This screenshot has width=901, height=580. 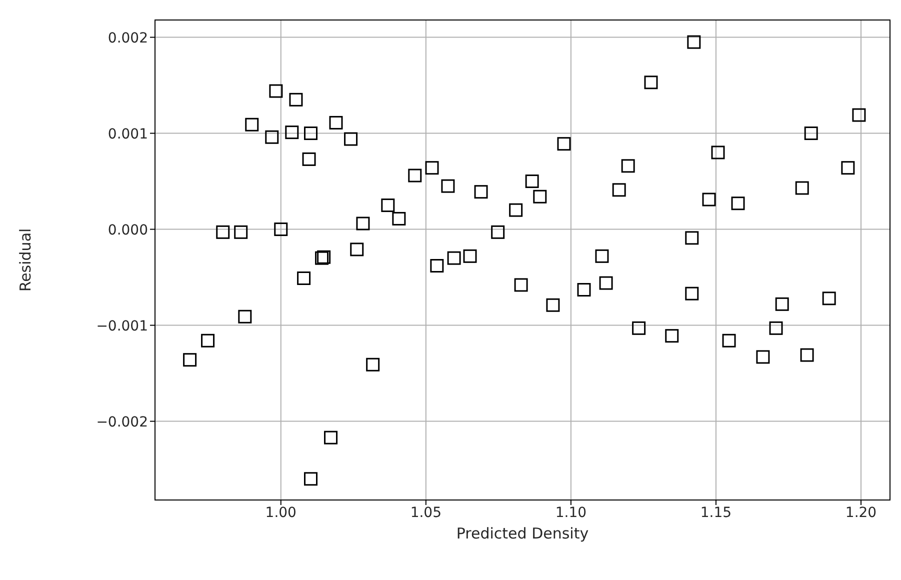 What do you see at coordinates (122, 422) in the screenshot?
I see `y-tick-label: −0.002` at bounding box center [122, 422].